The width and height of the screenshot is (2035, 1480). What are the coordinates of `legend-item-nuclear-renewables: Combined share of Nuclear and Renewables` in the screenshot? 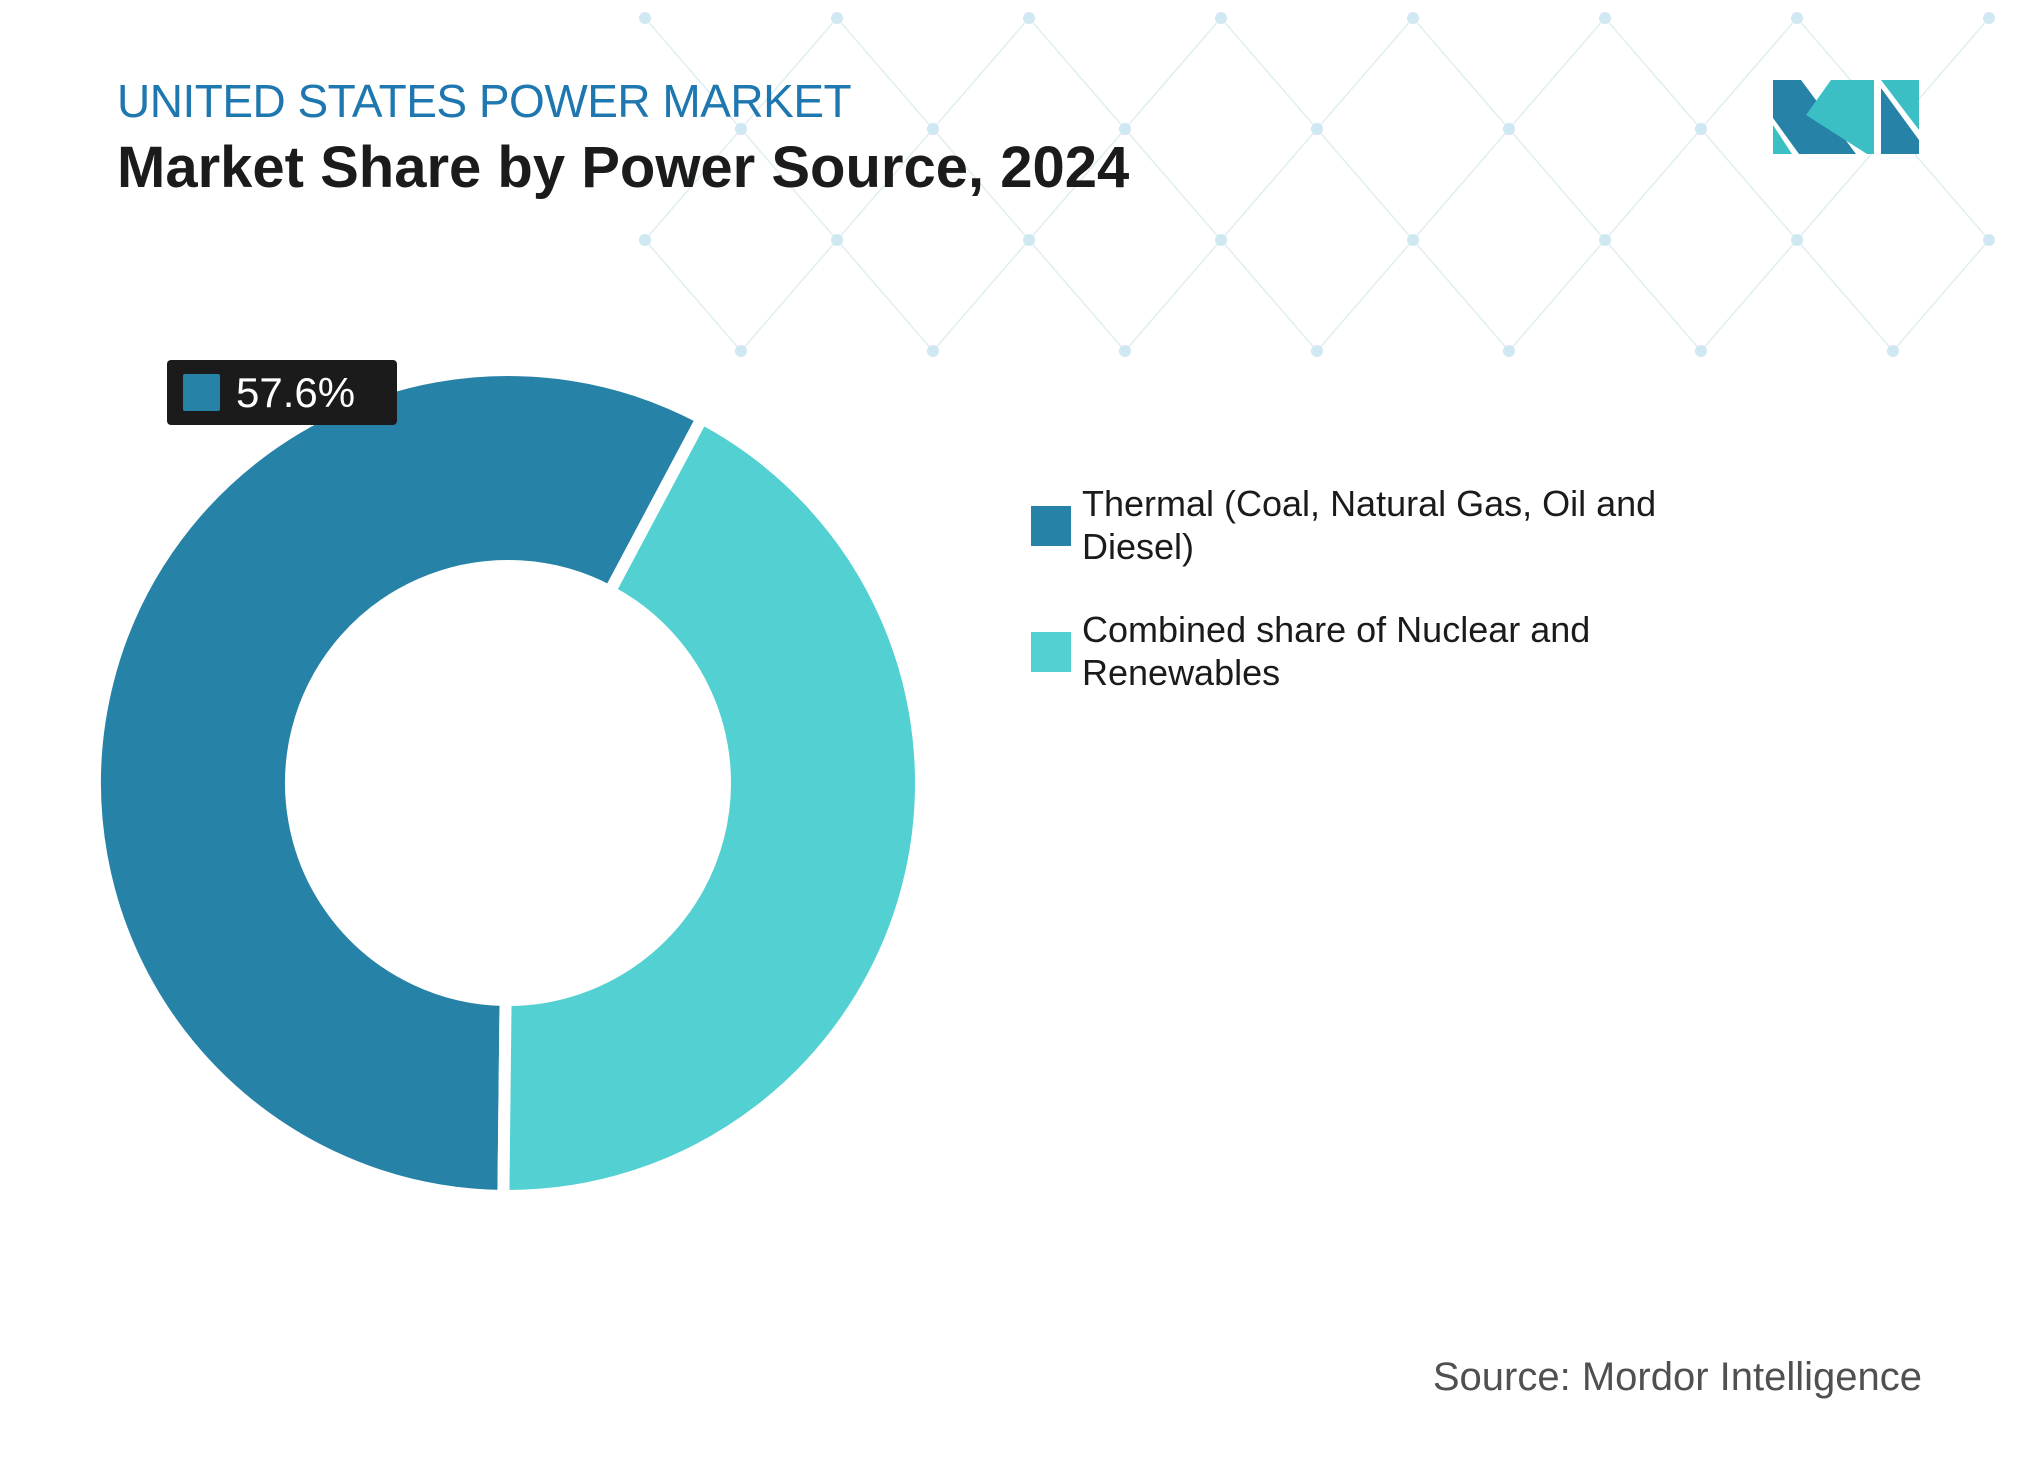 It's located at (1371, 651).